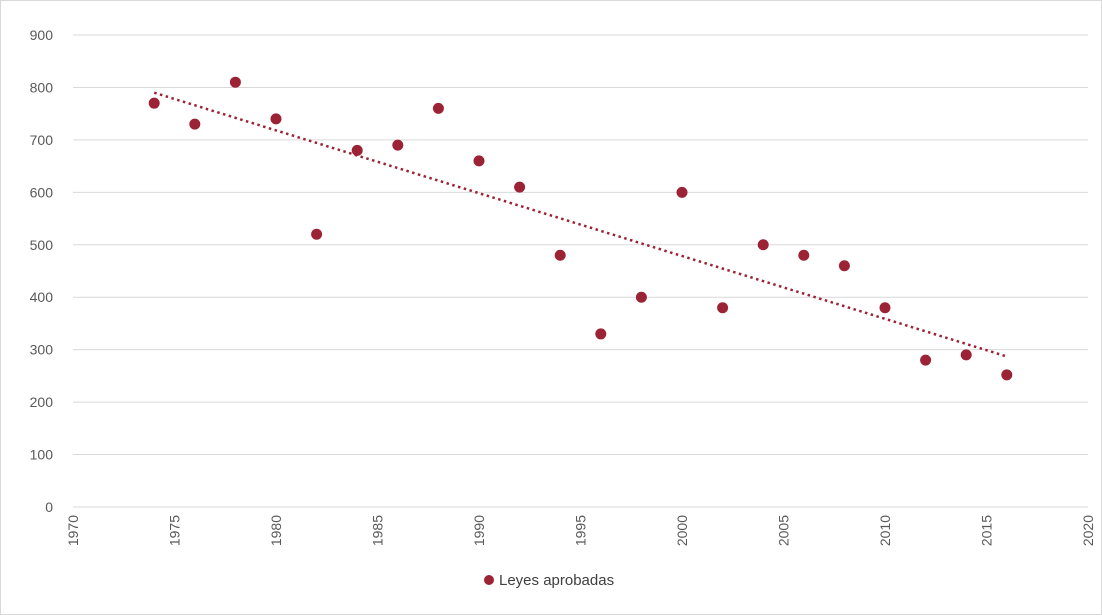  Describe the element at coordinates (42, 350) in the screenshot. I see `y-tick-label: 300` at that location.